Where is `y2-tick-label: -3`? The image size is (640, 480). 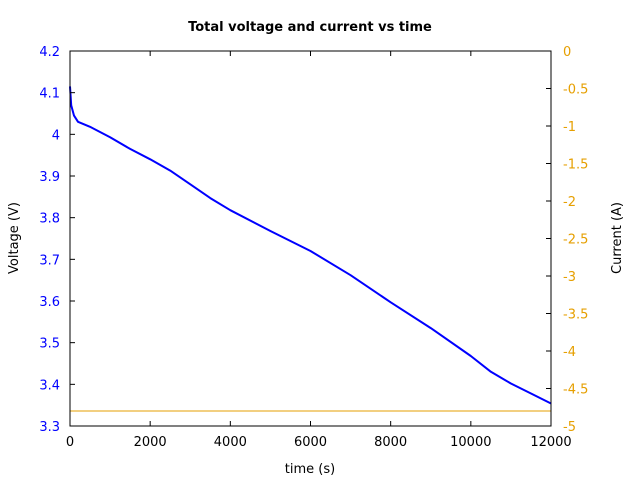
y2-tick-label: -3 is located at coordinates (569, 277).